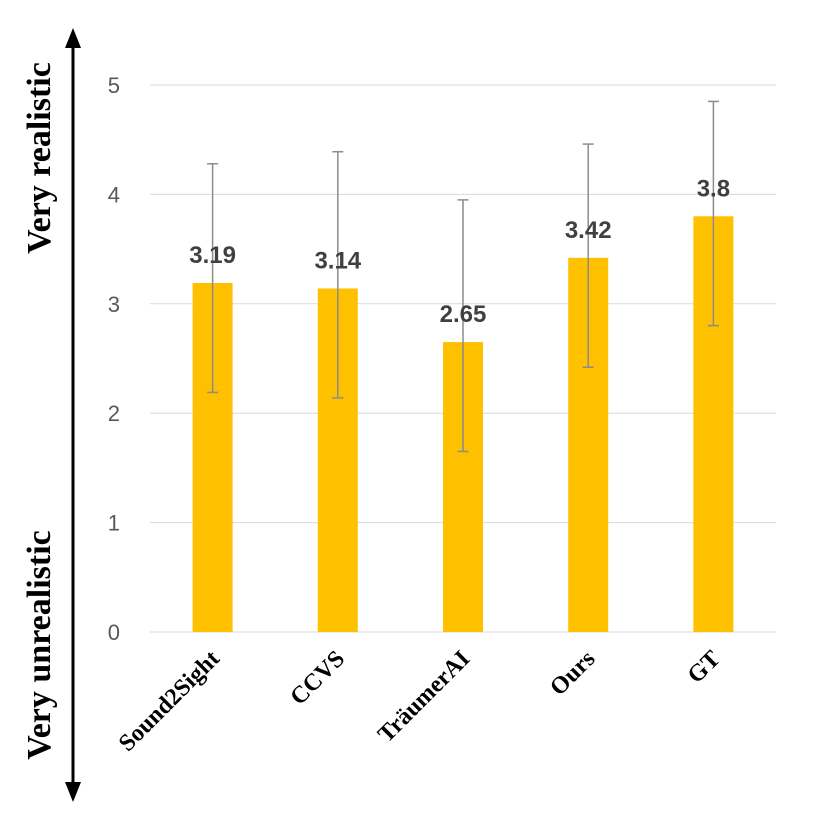 This screenshot has height=830, width=830. What do you see at coordinates (713, 188) in the screenshot?
I see `value-label-4: 3.8` at bounding box center [713, 188].